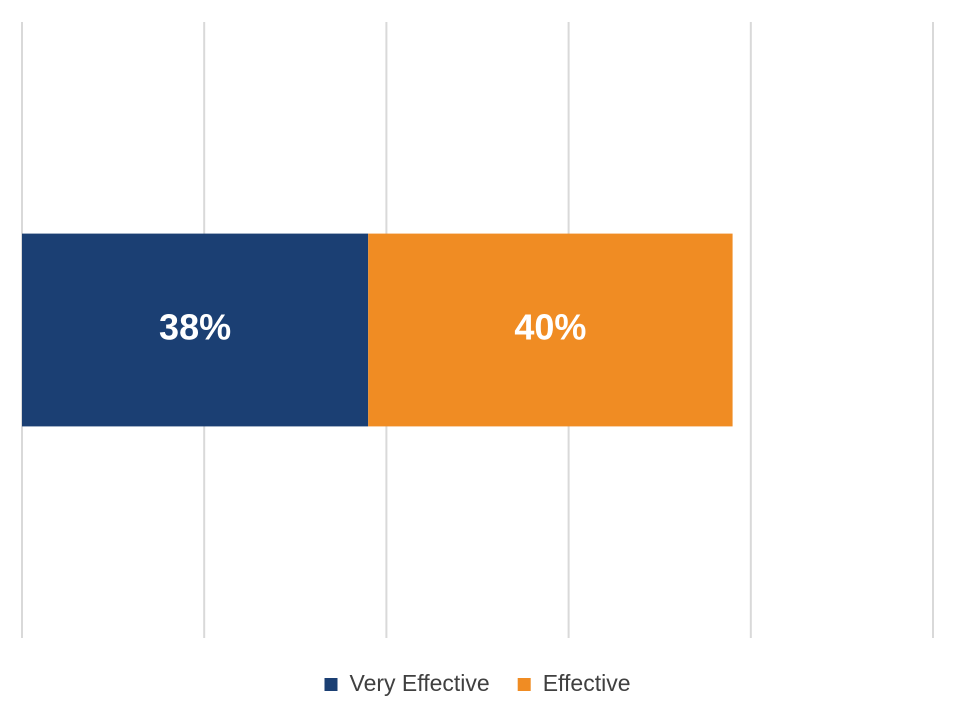 The width and height of the screenshot is (956, 717). I want to click on value-label: 40%, so click(550, 327).